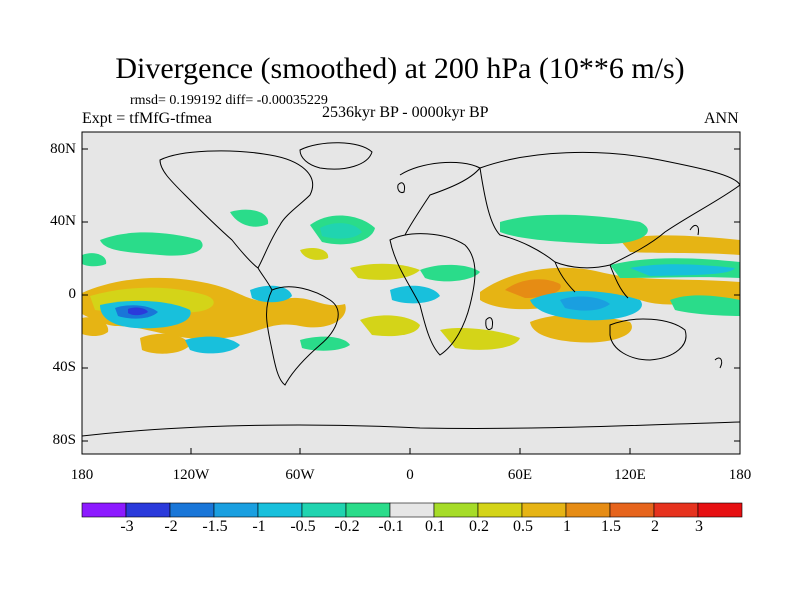 The height and width of the screenshot is (600, 800). I want to click on colorbar-label: -3, so click(127, 526).